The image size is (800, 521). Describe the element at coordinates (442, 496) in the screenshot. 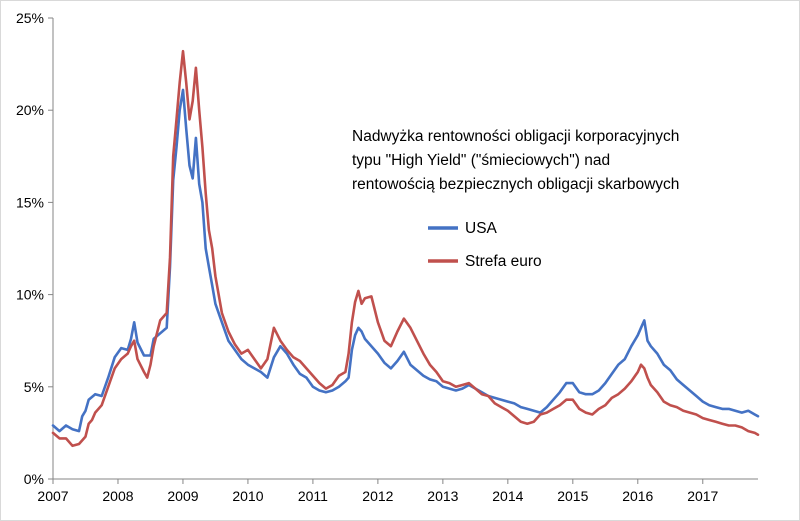

I see `x-tick-label: 2013` at that location.